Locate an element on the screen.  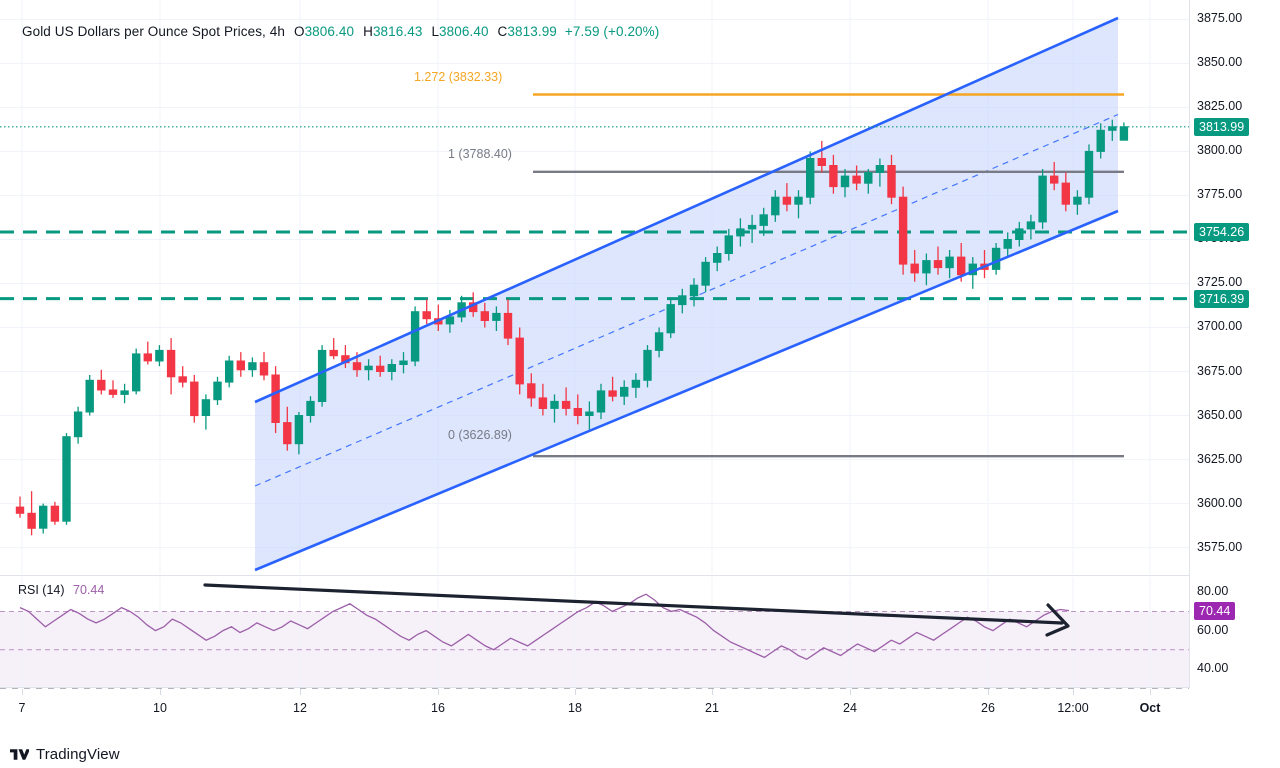
time-axis-label: 21 is located at coordinates (712, 708).